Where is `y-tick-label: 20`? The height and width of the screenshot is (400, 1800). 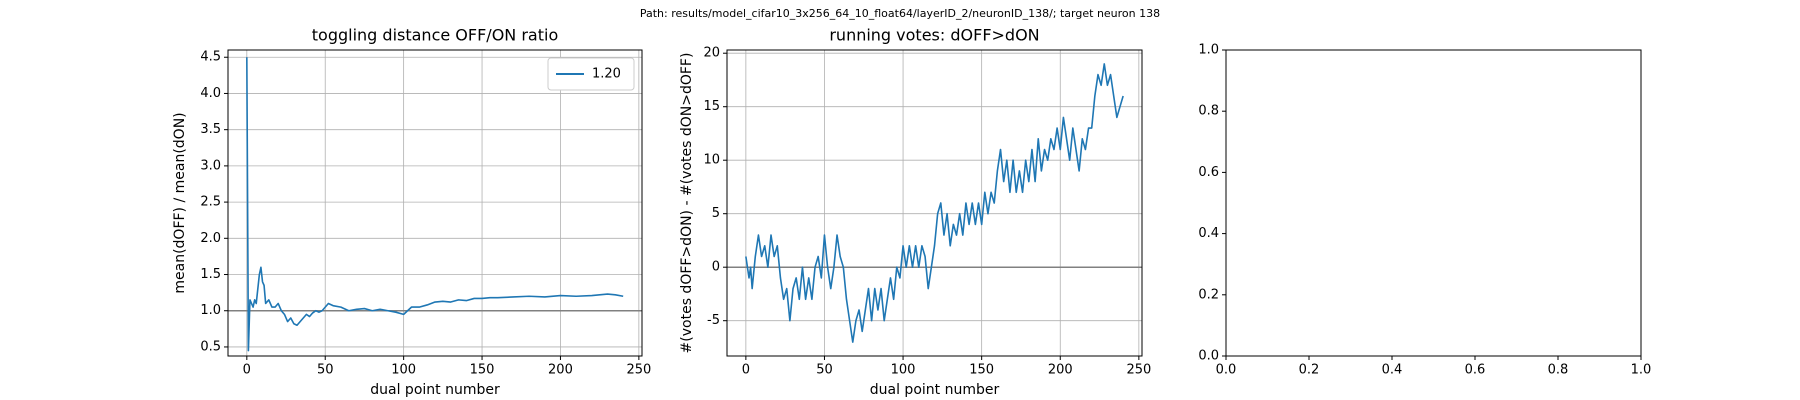
y-tick-label: 20 is located at coordinates (711, 53).